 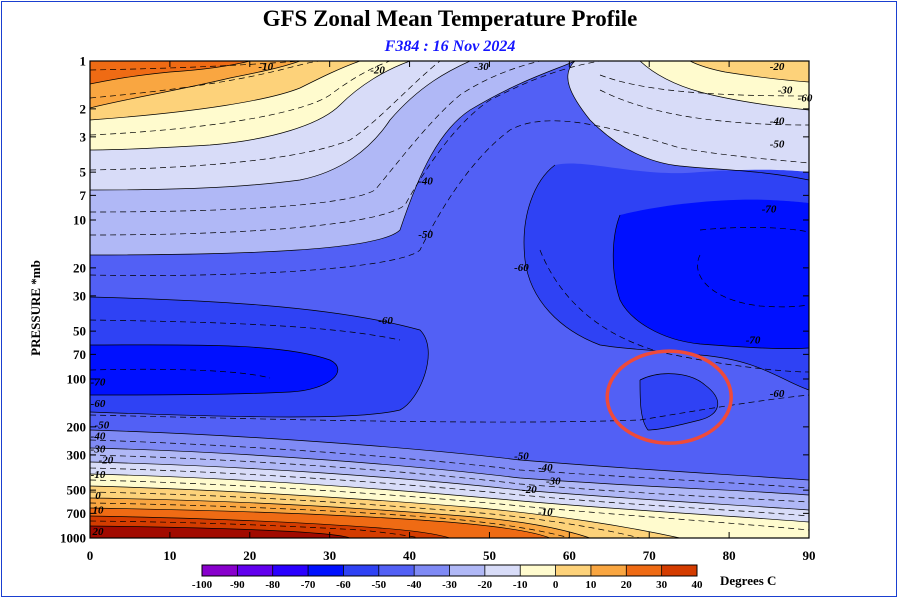 I want to click on y-tick-label: 100, so click(x=77, y=379).